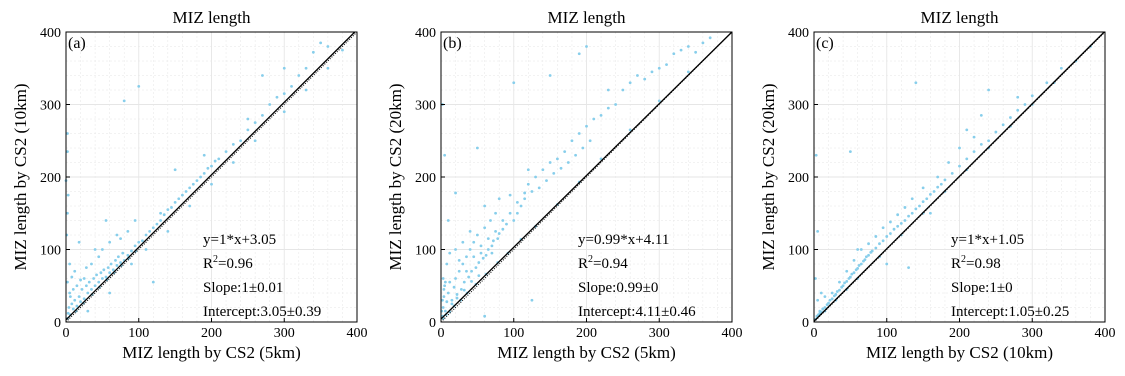  I want to click on x-axis-label: MIZ length by CS2 (5km), so click(211, 352).